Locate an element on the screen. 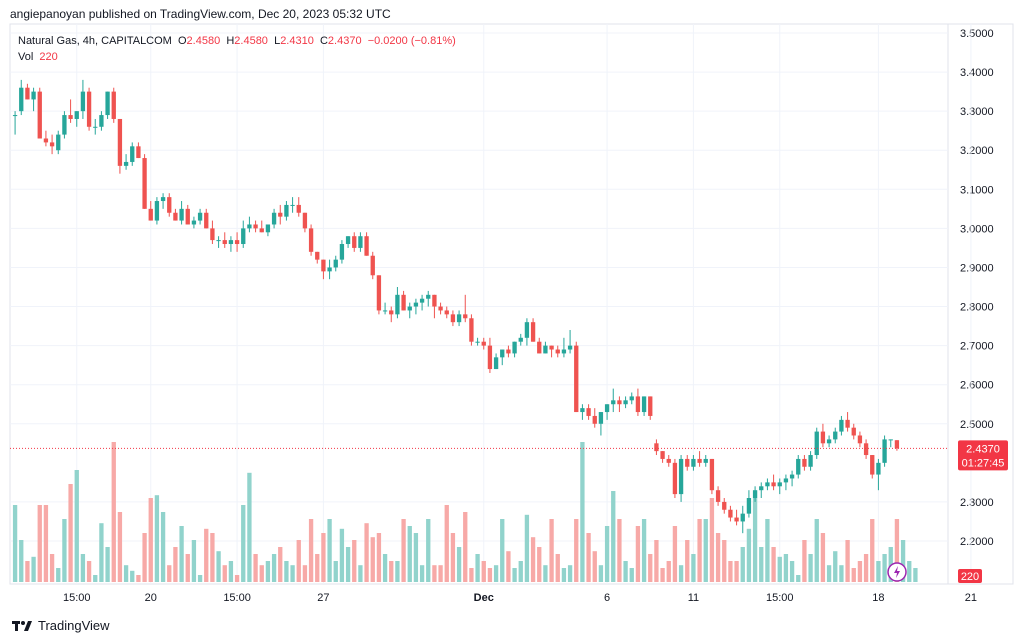 The width and height of the screenshot is (1024, 643). countdown-label: 01:27:45 is located at coordinates (983, 463).